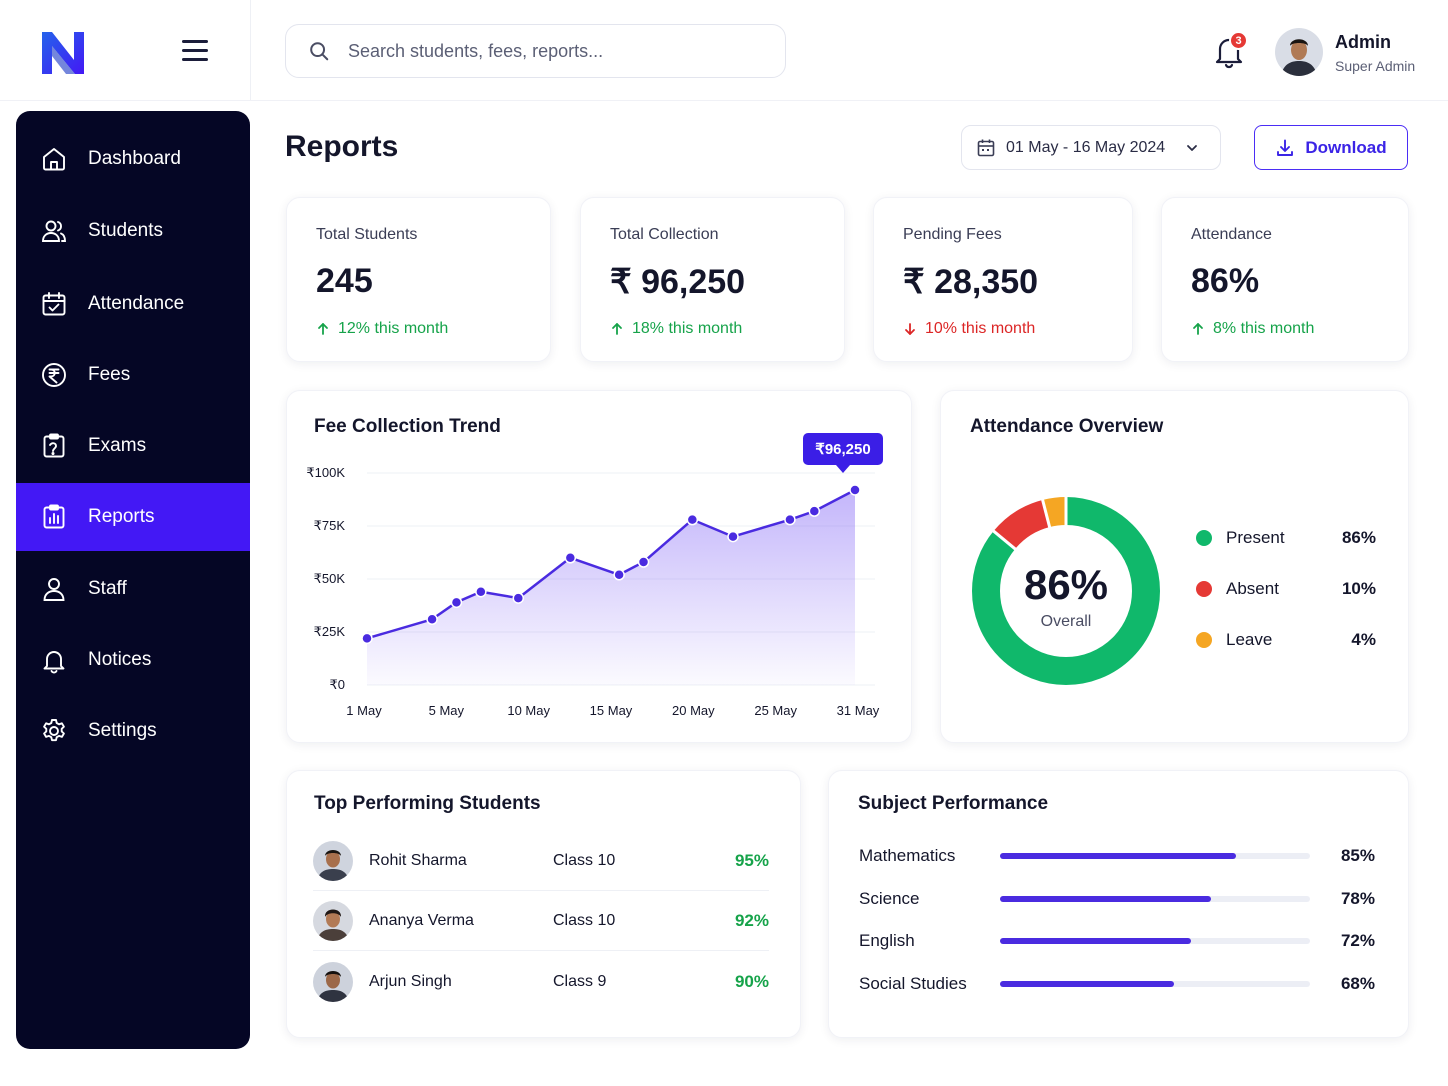 Image resolution: width=1448 pixels, height=1086 pixels. Describe the element at coordinates (971, 282) in the screenshot. I see `stat-value: ₹ 28,350` at that location.